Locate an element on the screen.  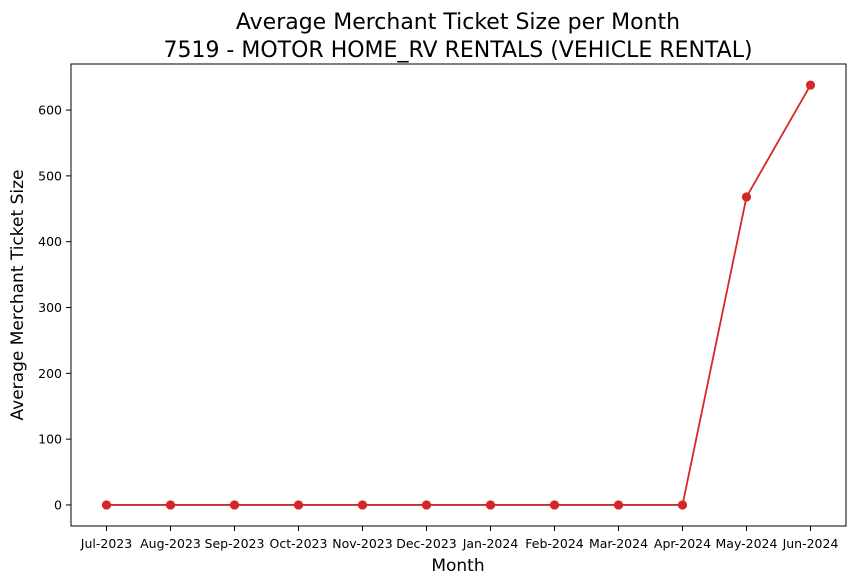
x-tick-label: Oct-2023 is located at coordinates (299, 543).